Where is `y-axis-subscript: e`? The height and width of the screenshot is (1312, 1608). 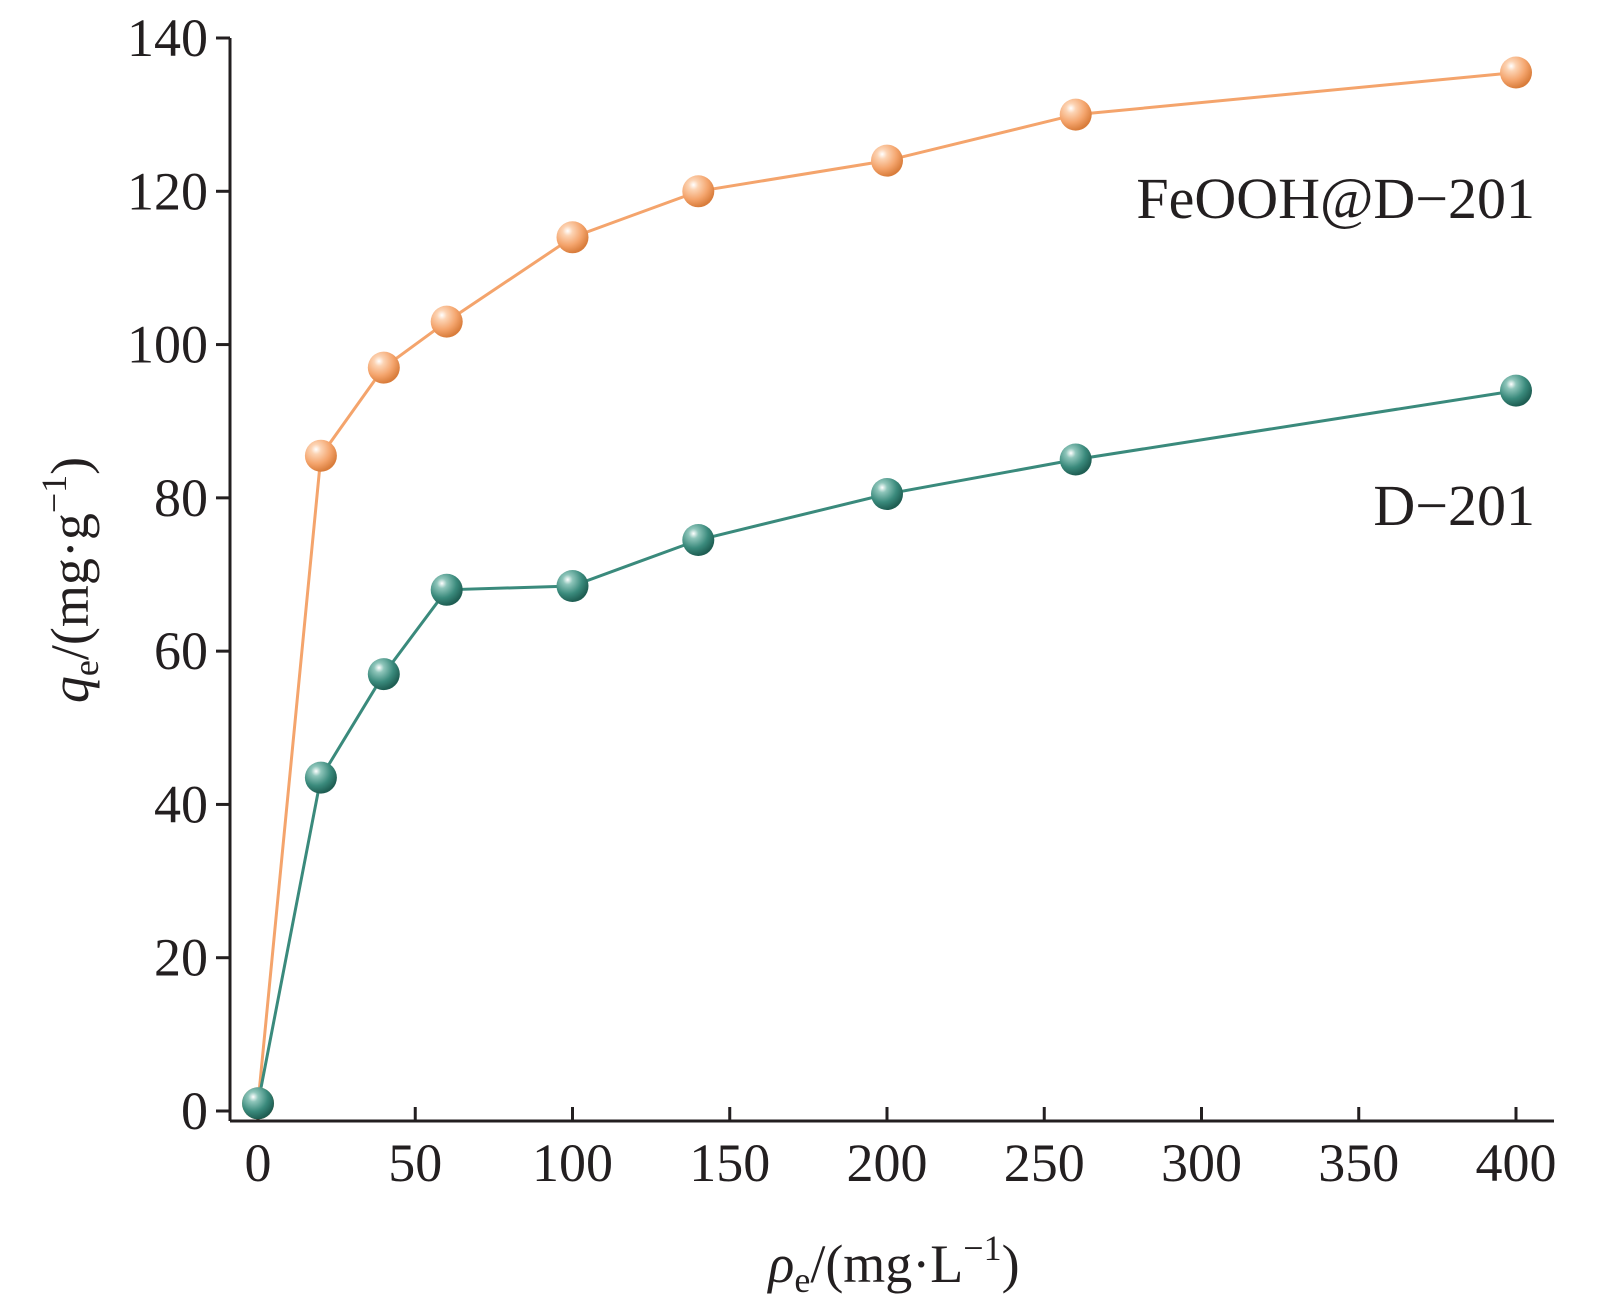 y-axis-subscript: e is located at coordinates (86, 668).